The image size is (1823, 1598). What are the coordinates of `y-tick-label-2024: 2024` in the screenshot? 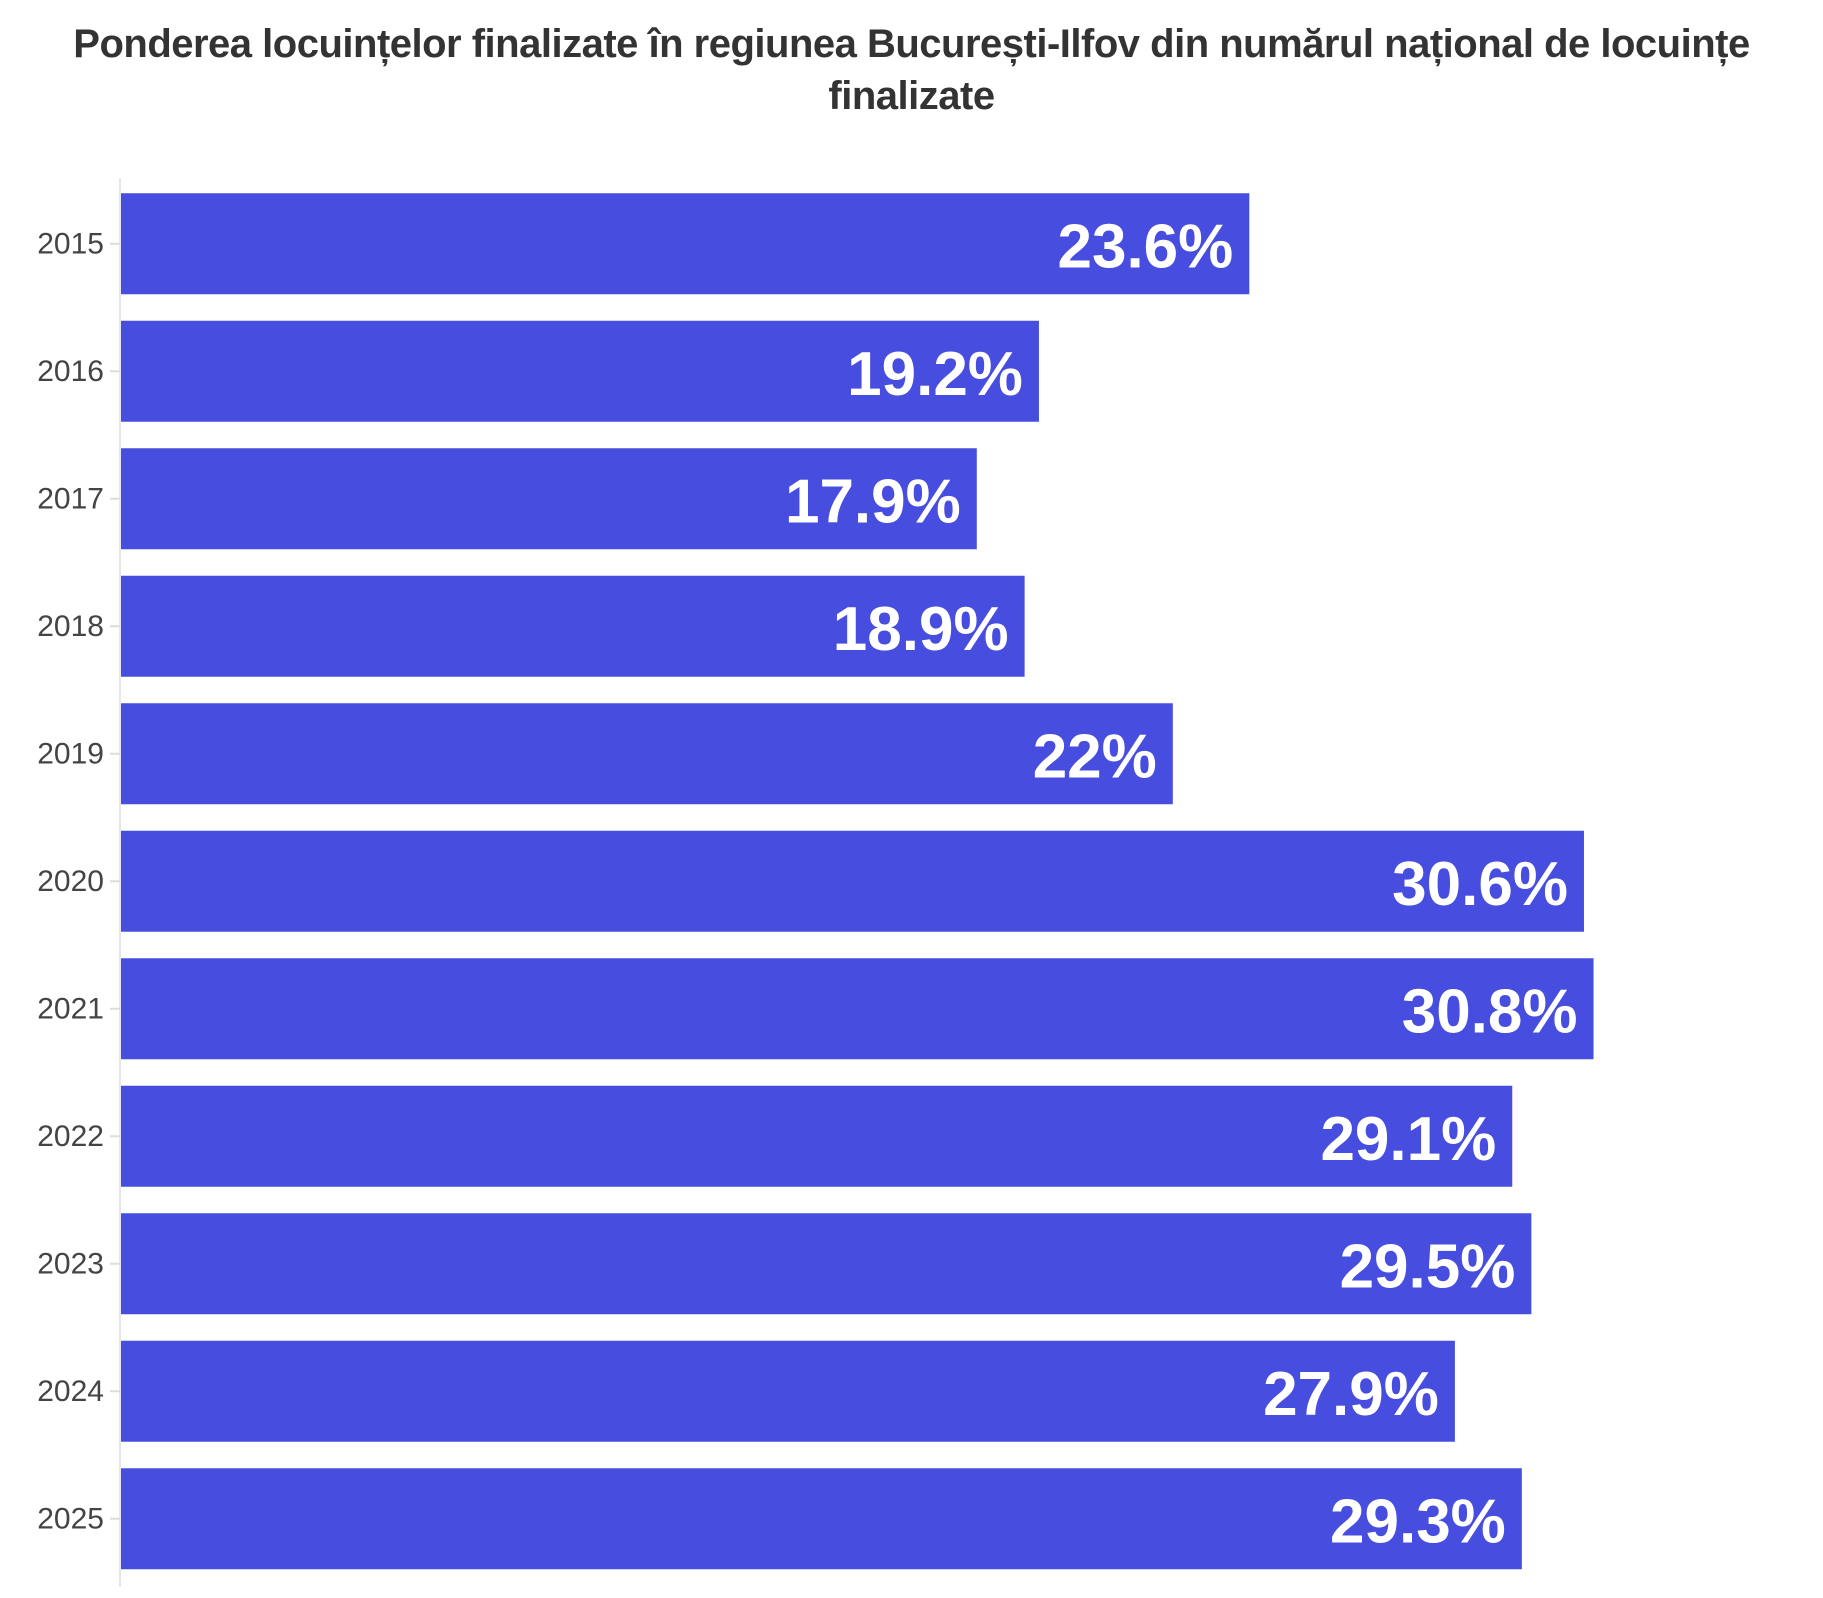 It's located at (70, 1391).